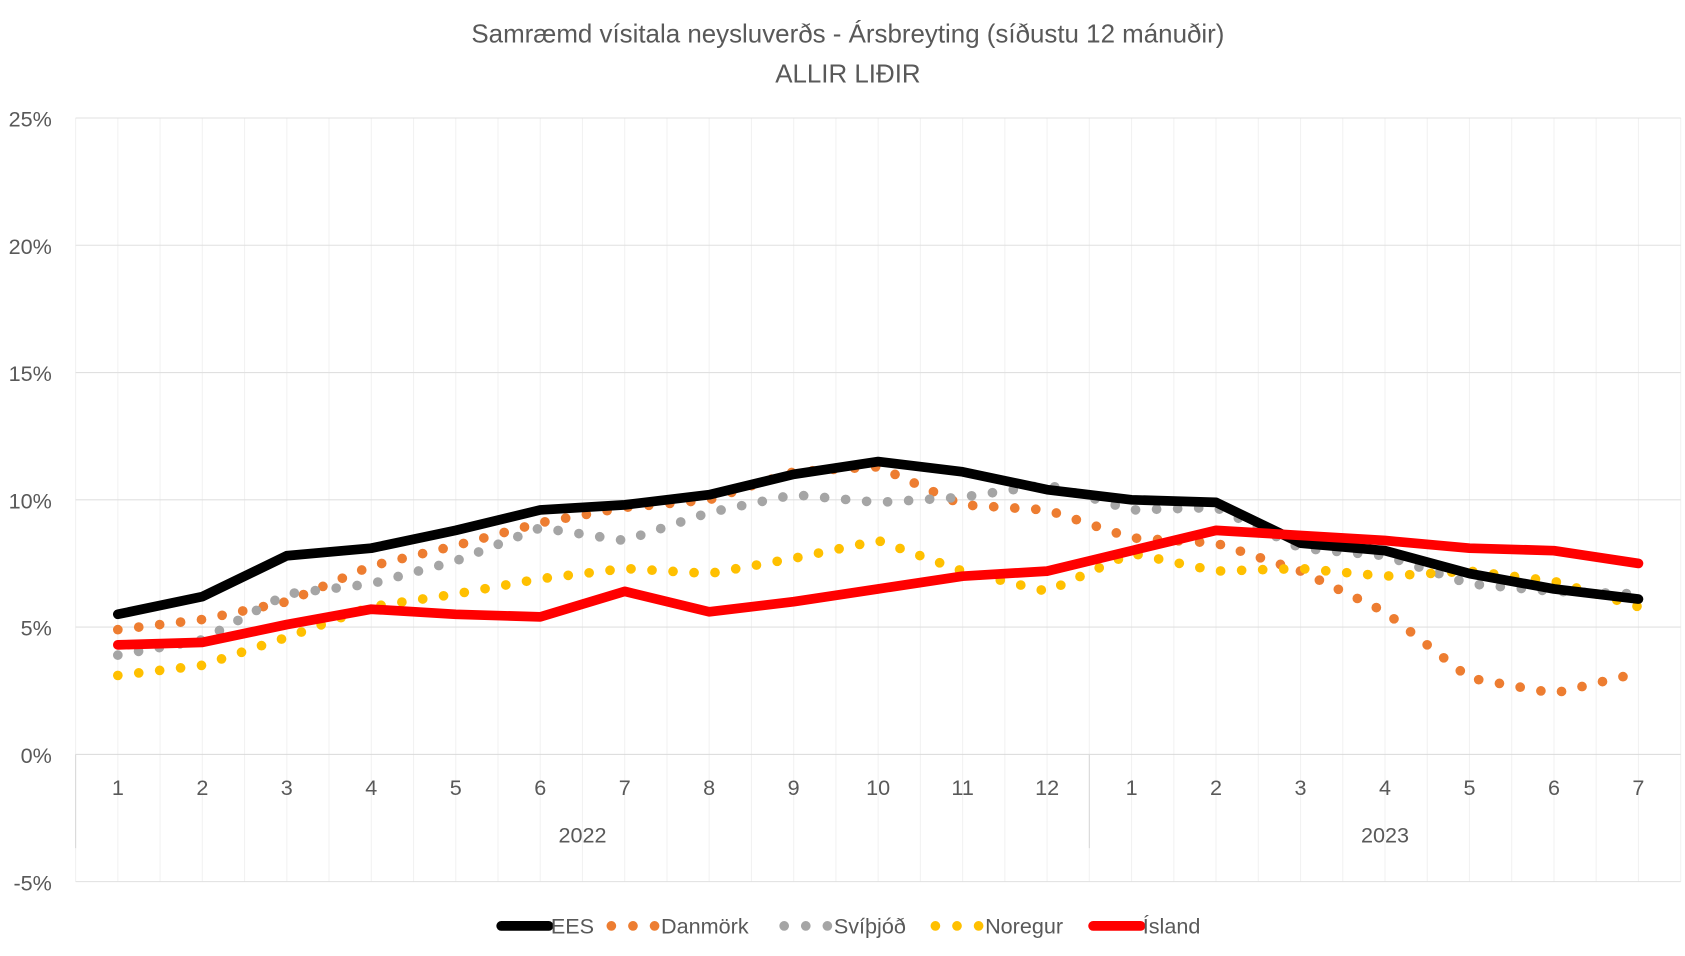 The image size is (1685, 956). Describe the element at coordinates (36, 628) in the screenshot. I see `y-tick-label: 5%` at that location.